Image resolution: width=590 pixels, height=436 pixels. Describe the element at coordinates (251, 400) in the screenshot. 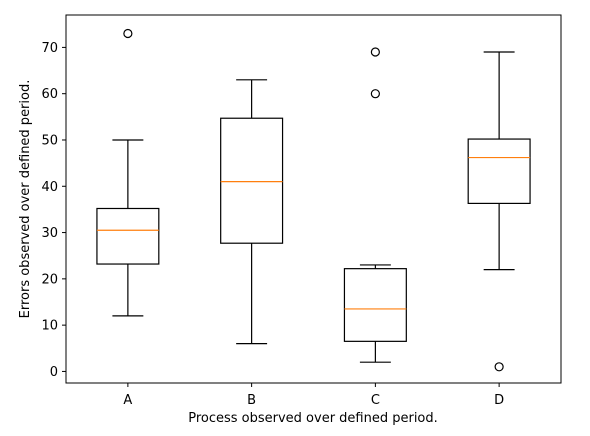

I see `x-tick-label: B` at that location.